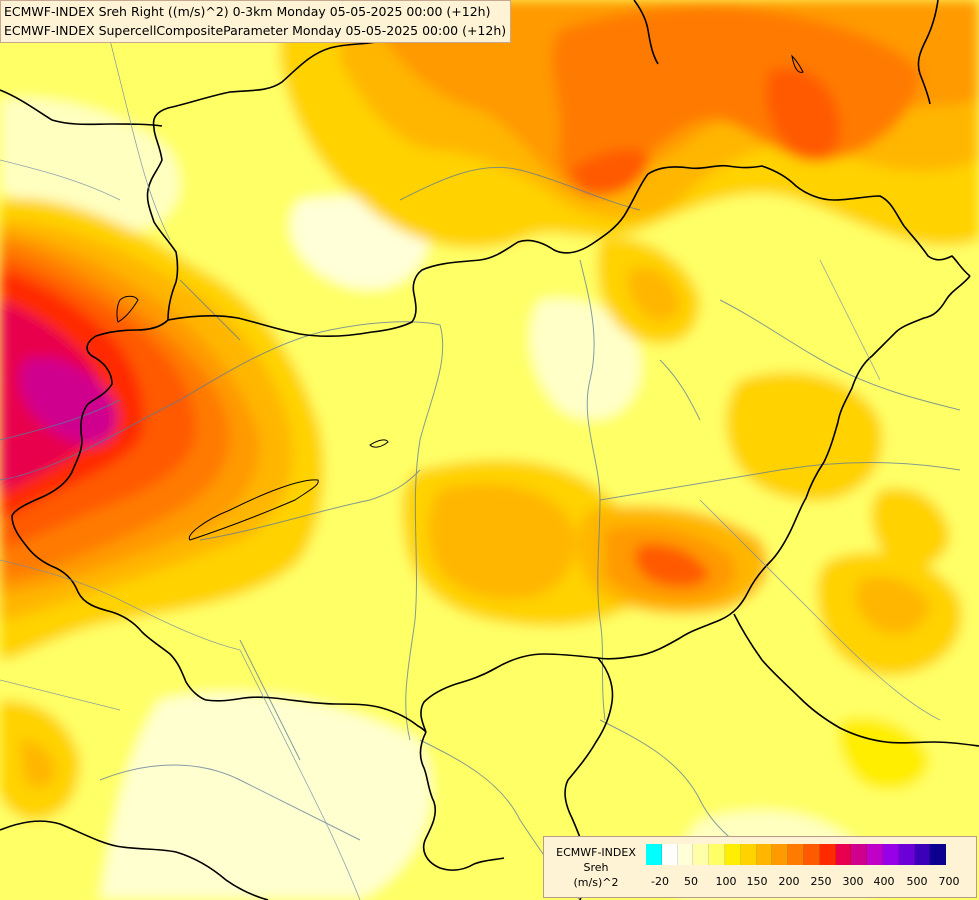  Describe the element at coordinates (757, 881) in the screenshot. I see `legend-tick: 150` at that location.